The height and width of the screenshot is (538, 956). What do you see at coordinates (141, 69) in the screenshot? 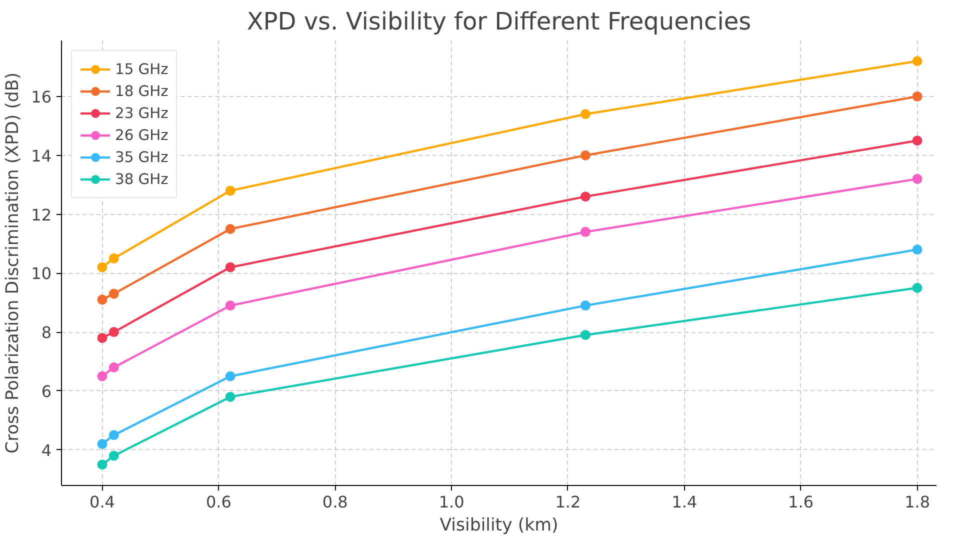
I see `legend-label: 15 GHz` at bounding box center [141, 69].